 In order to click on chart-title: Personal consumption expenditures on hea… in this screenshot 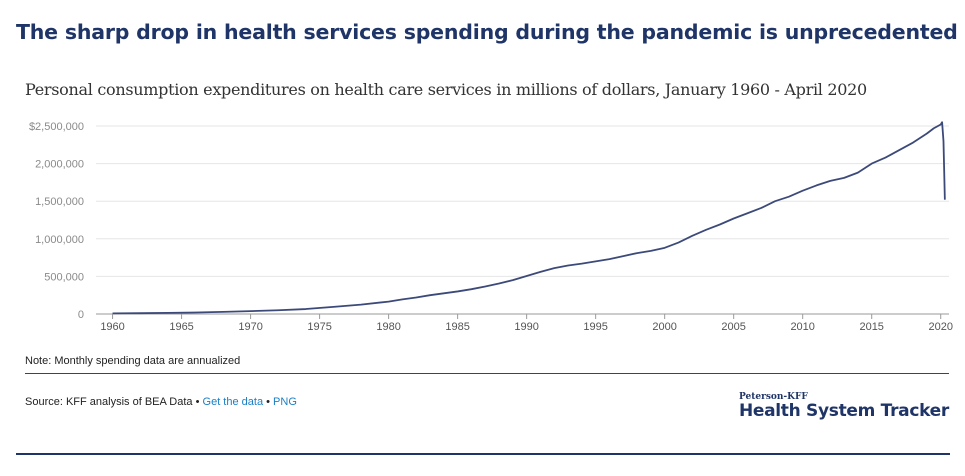, I will do `click(446, 89)`.